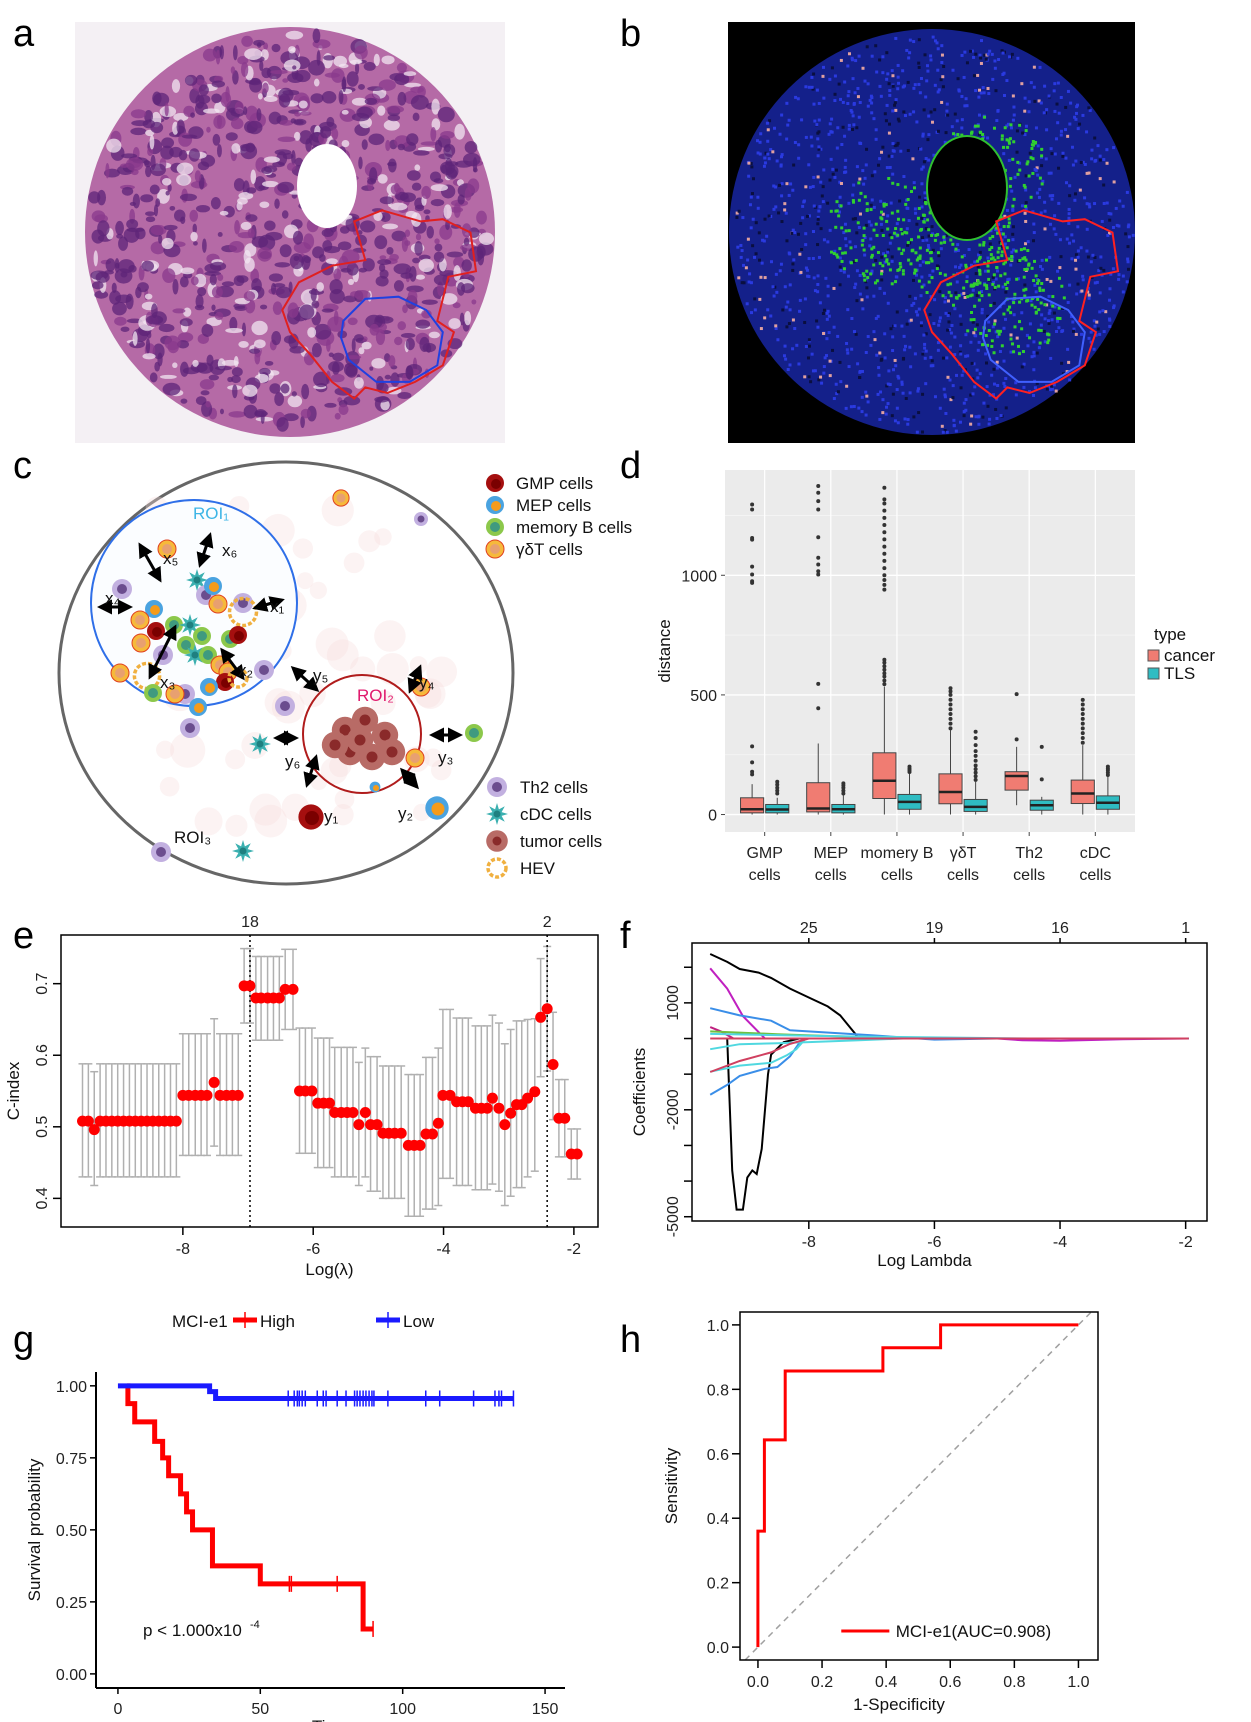 Image resolution: width=1251 pixels, height=1722 pixels. Describe the element at coordinates (214, 587) in the screenshot. I see `mep-cell-core` at that location.